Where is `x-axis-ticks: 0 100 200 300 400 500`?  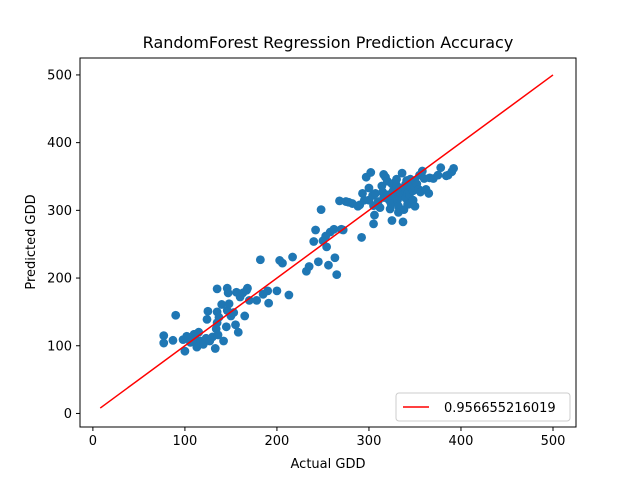 x-axis-ticks: 0 100 200 300 400 500 is located at coordinates (327, 438).